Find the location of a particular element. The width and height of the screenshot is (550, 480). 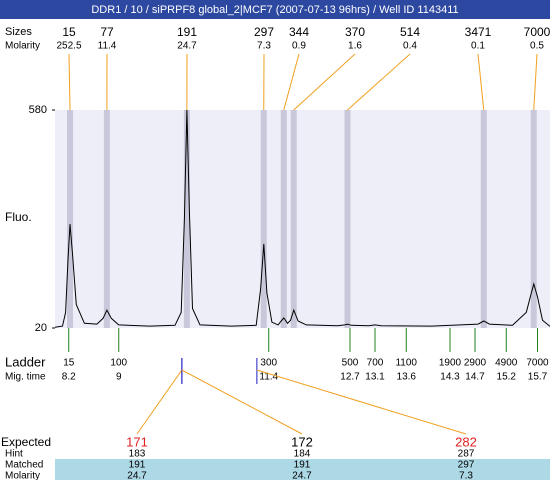

peak-molarity: 0.1 is located at coordinates (478, 46).